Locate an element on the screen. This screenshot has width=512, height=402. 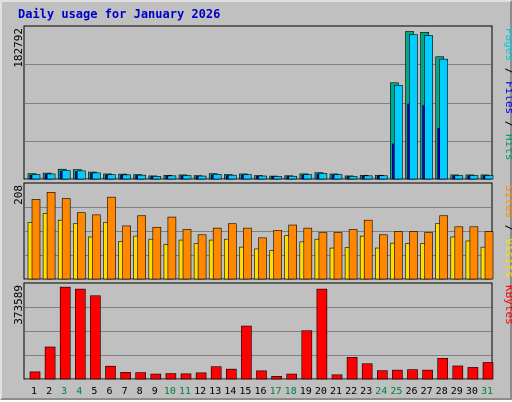
day-label: 17 is located at coordinates (276, 391).